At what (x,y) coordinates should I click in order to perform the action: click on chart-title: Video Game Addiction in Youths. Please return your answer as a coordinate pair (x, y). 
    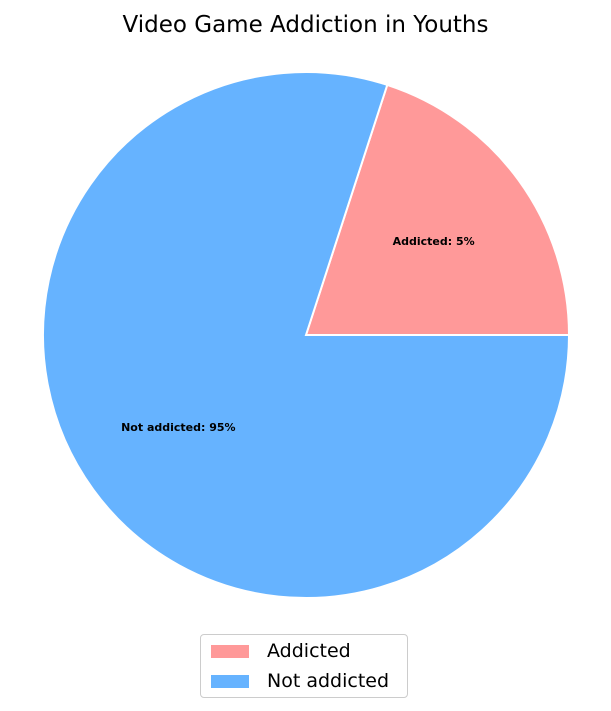
    Looking at the image, I should click on (305, 25).